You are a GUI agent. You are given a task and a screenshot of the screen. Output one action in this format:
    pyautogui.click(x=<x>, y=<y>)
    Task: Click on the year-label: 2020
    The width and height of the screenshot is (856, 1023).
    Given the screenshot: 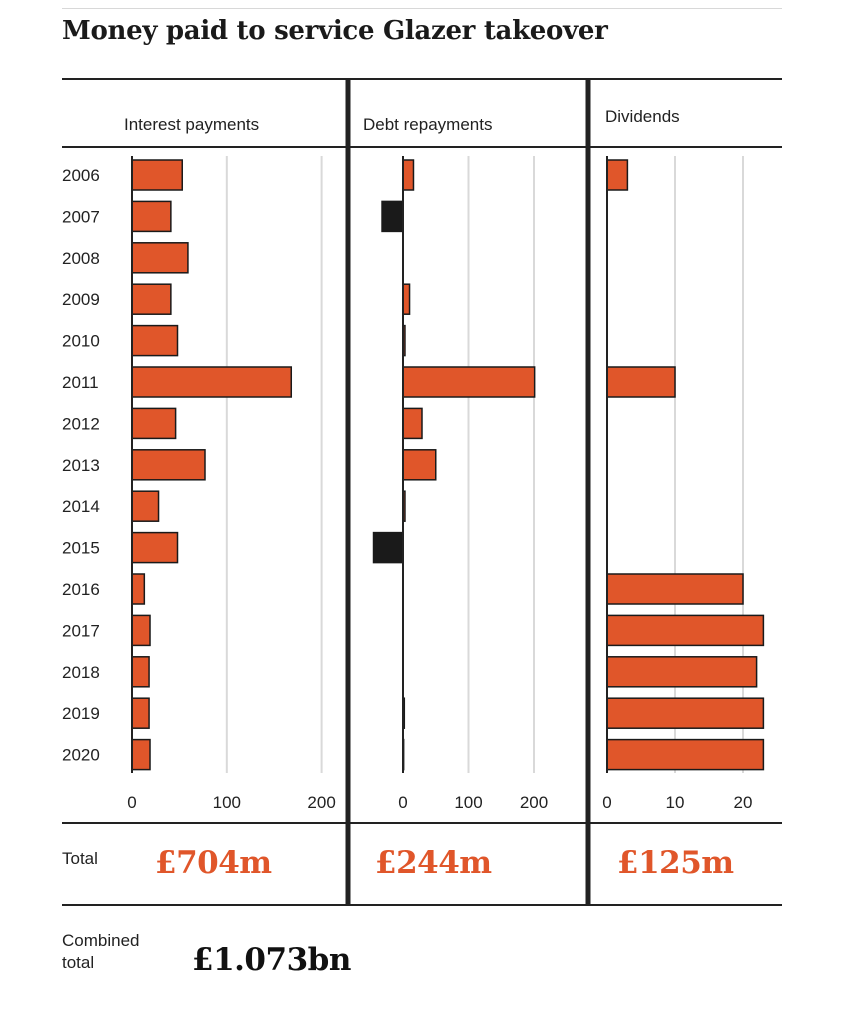 What is the action you would take?
    pyautogui.click(x=81, y=755)
    